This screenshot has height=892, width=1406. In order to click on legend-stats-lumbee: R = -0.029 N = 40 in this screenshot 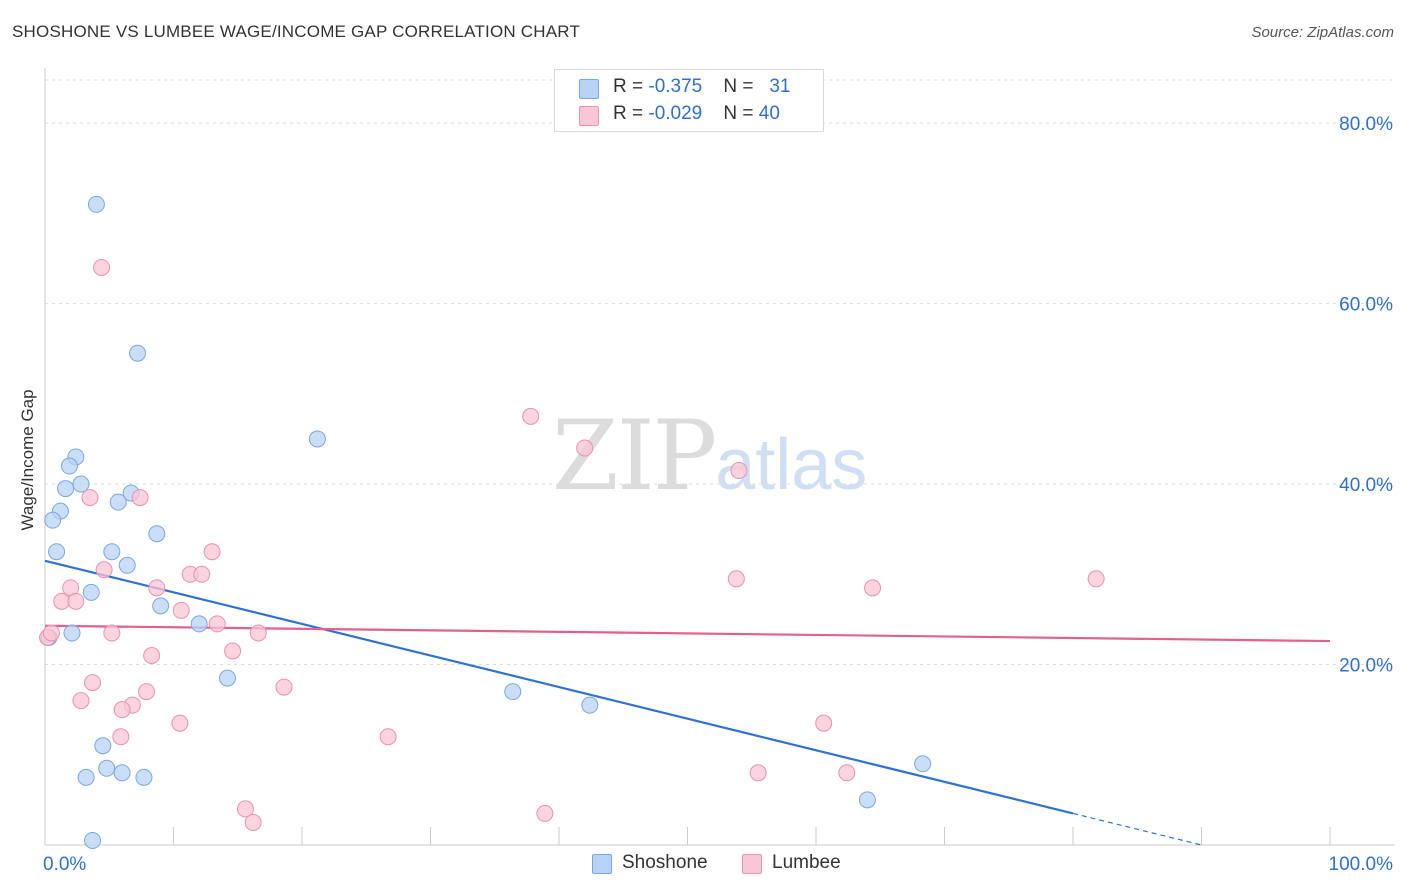, I will do `click(696, 114)`.